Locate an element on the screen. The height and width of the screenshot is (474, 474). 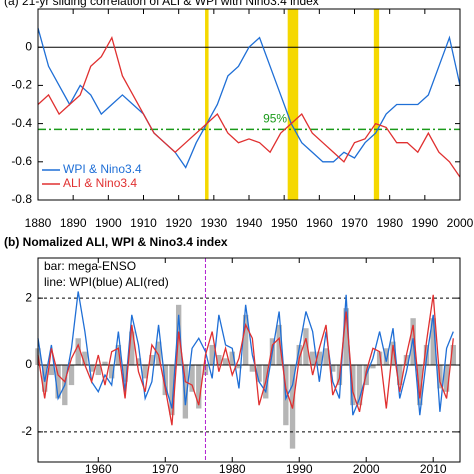
x-tick-label: 1940 is located at coordinates (249, 223).